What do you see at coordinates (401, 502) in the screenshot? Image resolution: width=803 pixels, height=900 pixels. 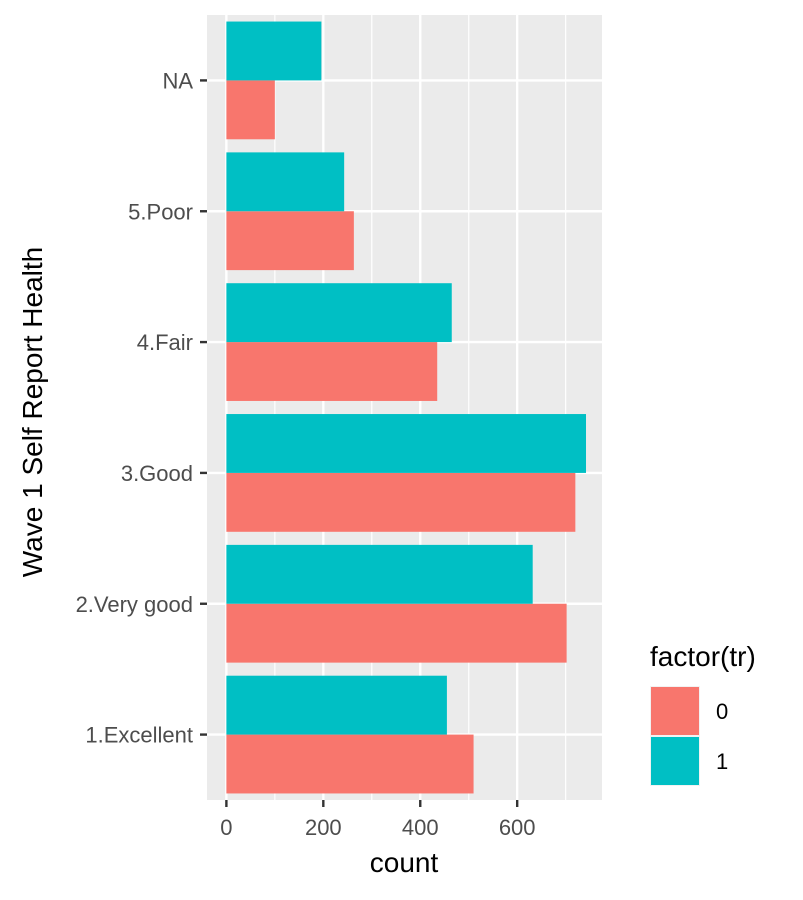 I see `bar-series-0-3.Good` at bounding box center [401, 502].